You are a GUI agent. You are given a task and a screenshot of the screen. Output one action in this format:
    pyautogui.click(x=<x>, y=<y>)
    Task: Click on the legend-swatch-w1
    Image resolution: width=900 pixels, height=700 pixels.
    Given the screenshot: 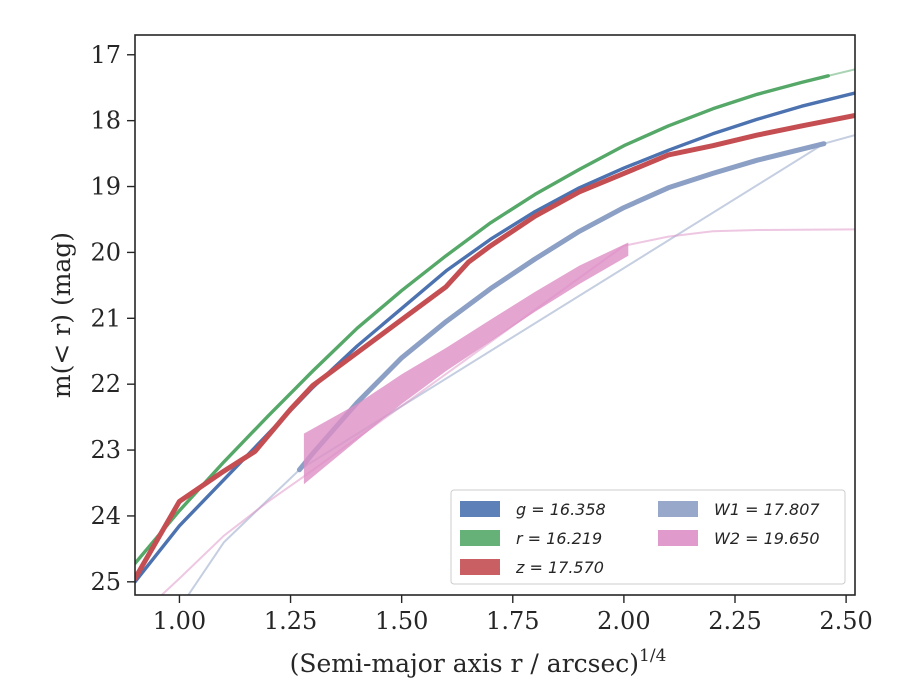 What is the action you would take?
    pyautogui.click(x=678, y=509)
    